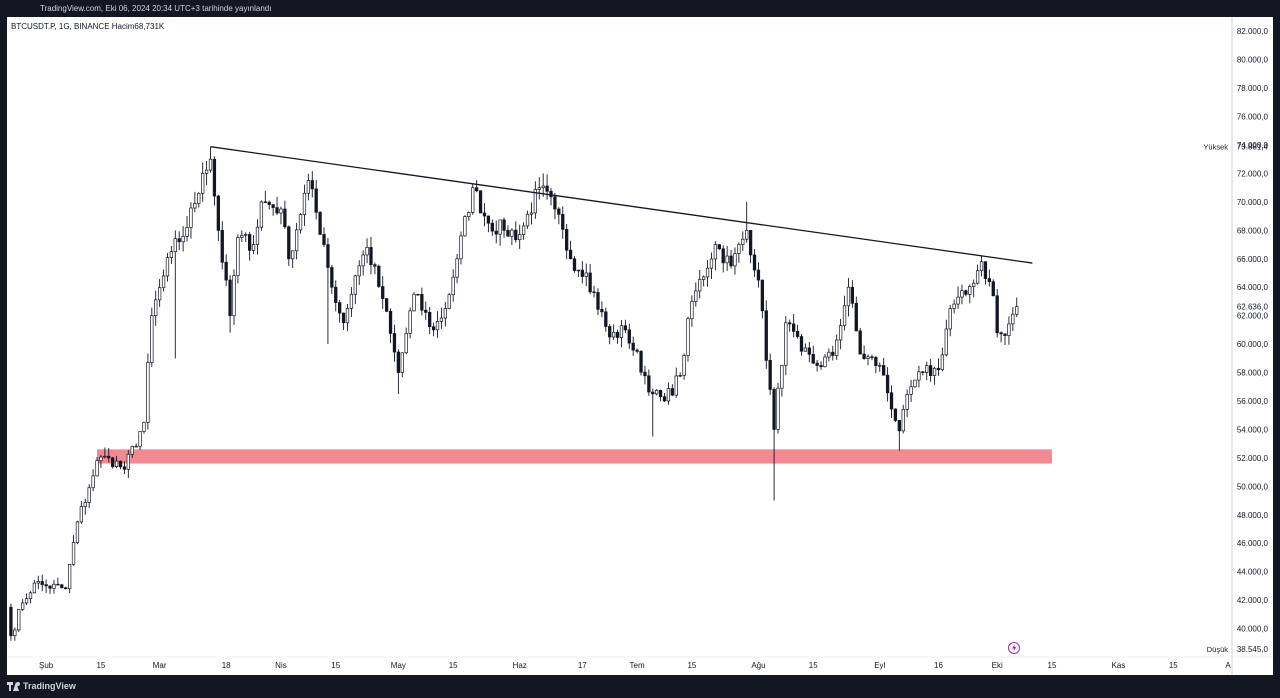 The image size is (1280, 698). What do you see at coordinates (41, 686) in the screenshot?
I see `tradingview-logo: TradingView` at bounding box center [41, 686].